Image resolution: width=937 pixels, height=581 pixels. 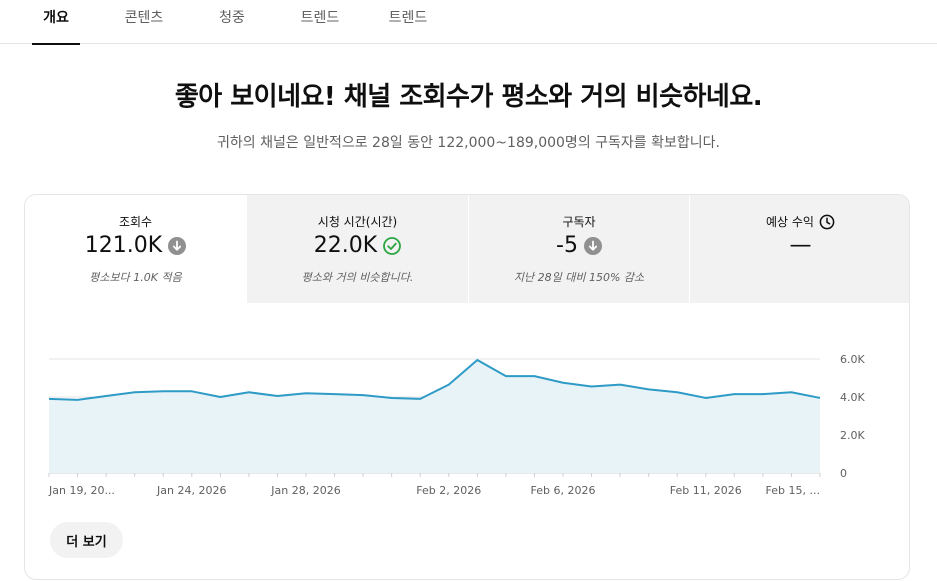 I want to click on metric-revenue-row: —, so click(x=799, y=245).